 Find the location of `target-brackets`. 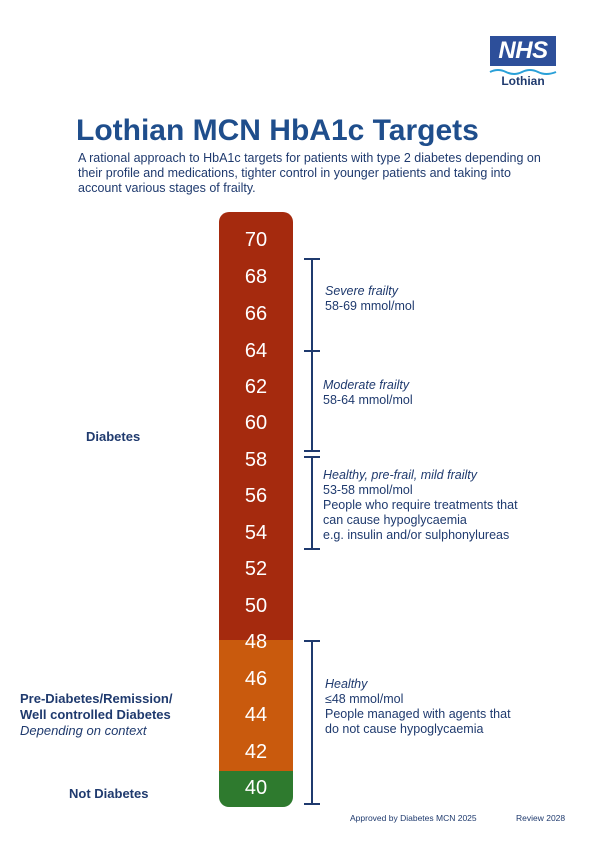

target-brackets is located at coordinates (312, 531).